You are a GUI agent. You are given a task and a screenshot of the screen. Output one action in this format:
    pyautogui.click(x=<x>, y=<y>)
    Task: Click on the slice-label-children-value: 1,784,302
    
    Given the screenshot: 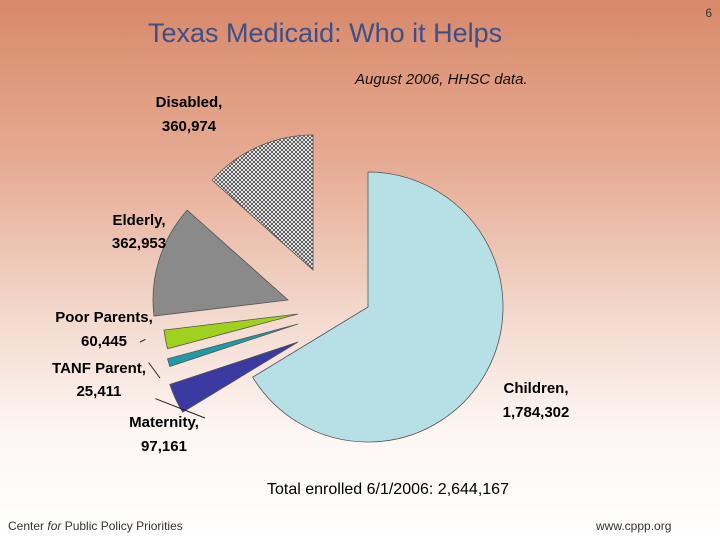 What is the action you would take?
    pyautogui.click(x=536, y=412)
    